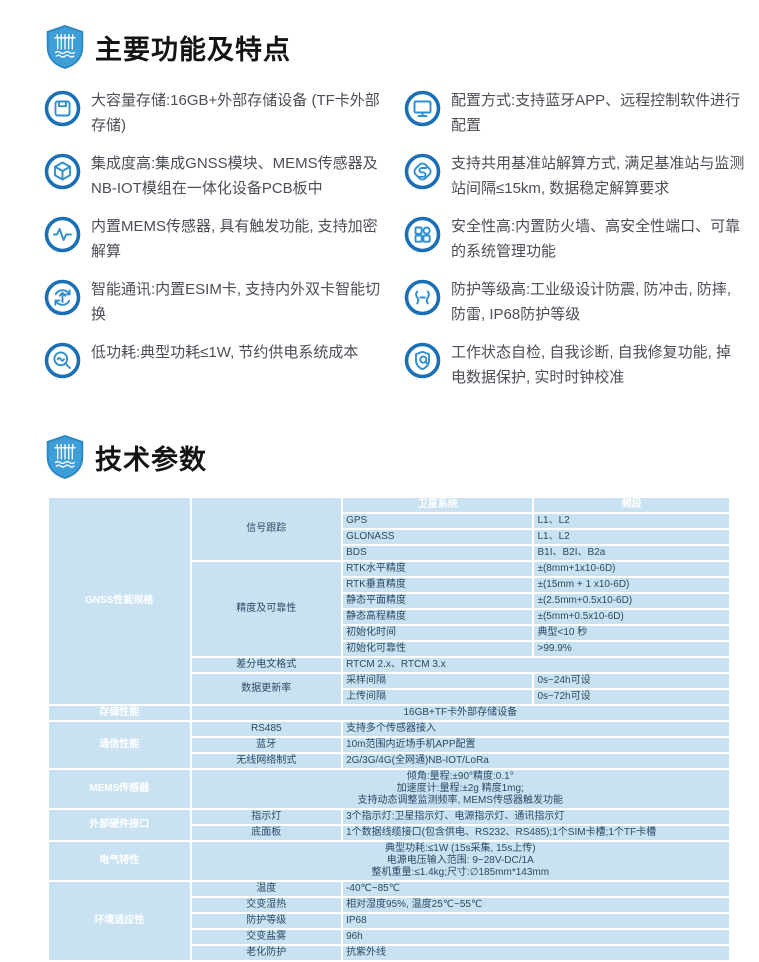 The height and width of the screenshot is (962, 759). What do you see at coordinates (119, 745) in the screenshot?
I see `table-category-cell: 通信性能` at bounding box center [119, 745].